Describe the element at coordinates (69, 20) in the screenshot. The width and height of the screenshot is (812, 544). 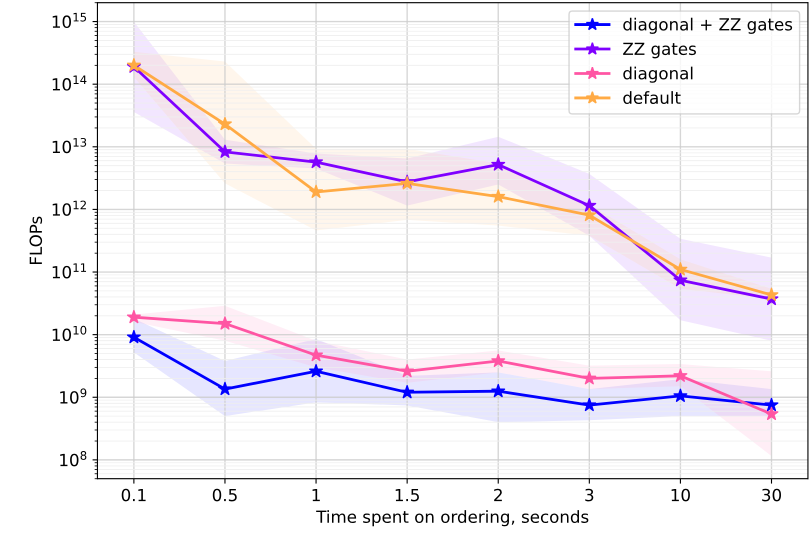
I see `y-tick-label: 10$^{15}$` at that location.